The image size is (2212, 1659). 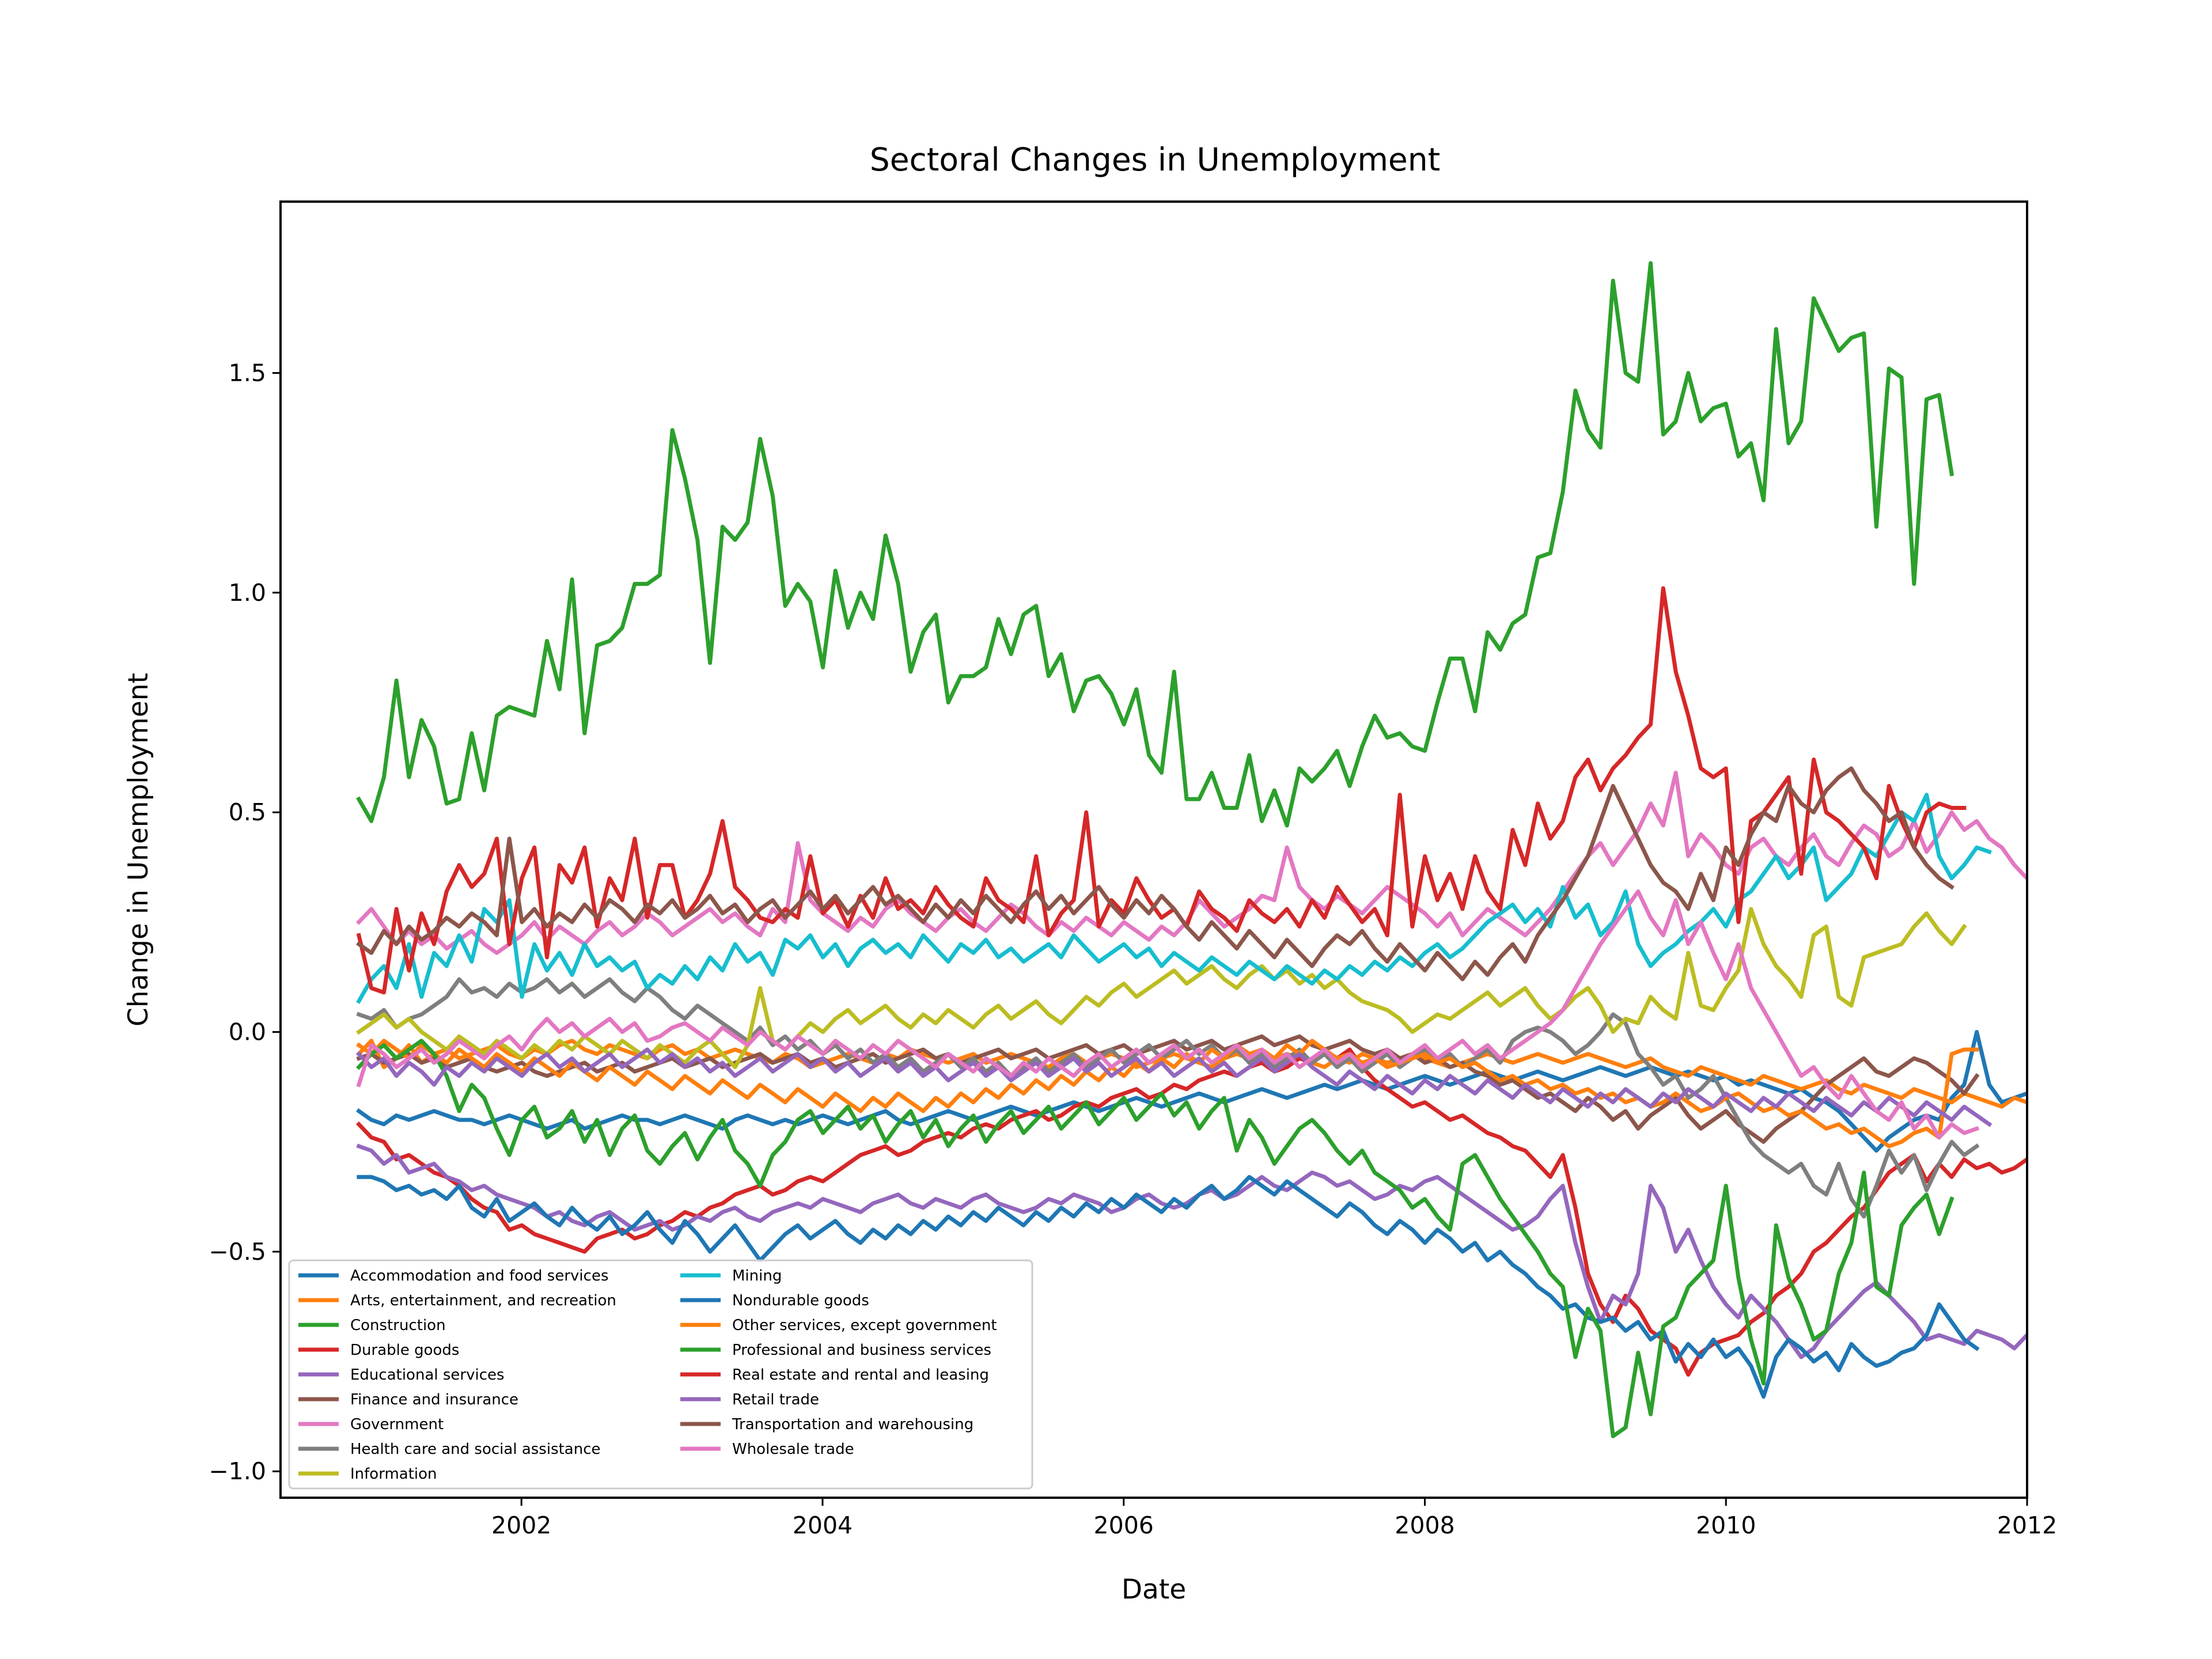 What do you see at coordinates (247, 1032) in the screenshot?
I see `y-tick-label: 0.0` at bounding box center [247, 1032].